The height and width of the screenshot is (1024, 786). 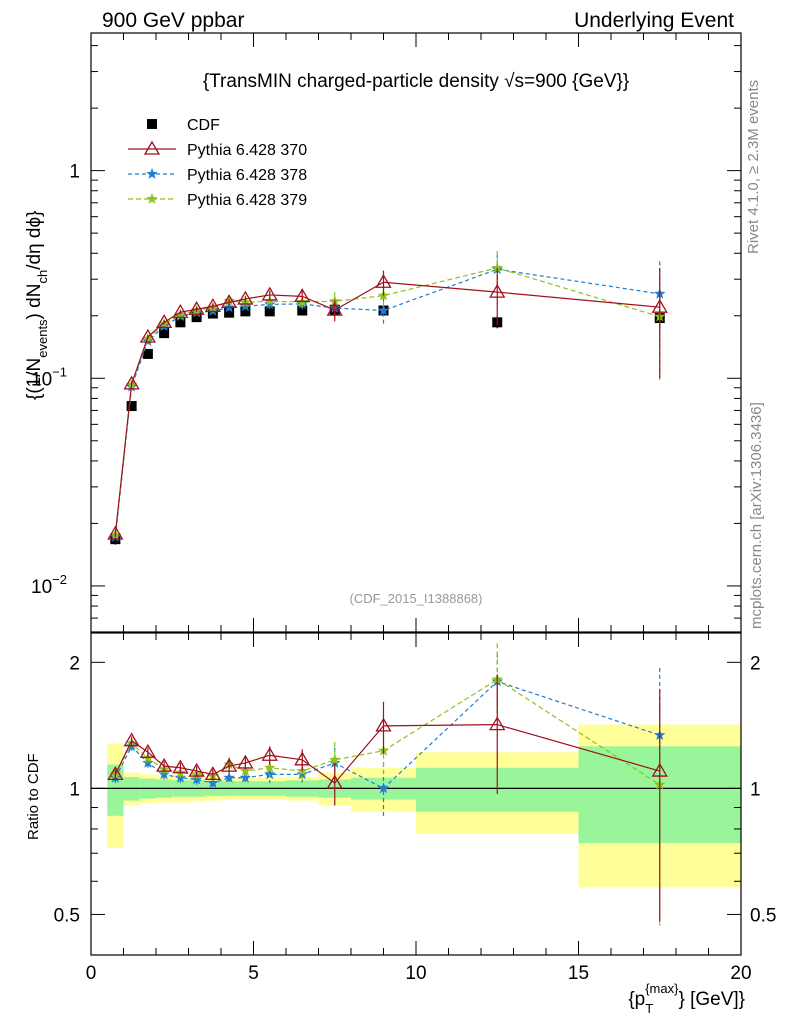 I want to click on ratio-y-tick-label: 2, so click(x=74, y=663).